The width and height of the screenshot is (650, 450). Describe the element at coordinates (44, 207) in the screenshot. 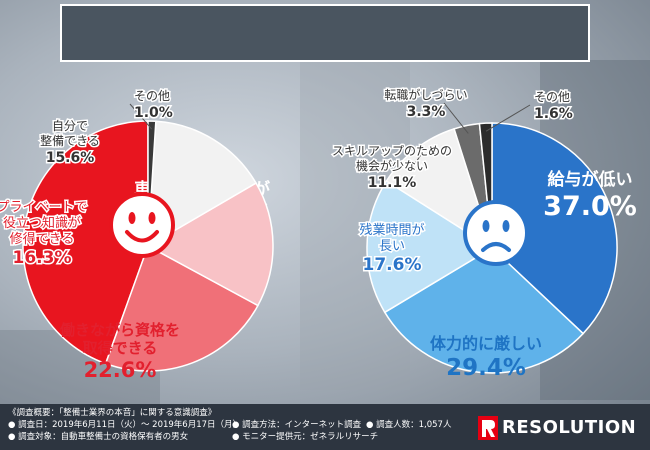

I see `slice-label-0-2: プライベートで` at that location.